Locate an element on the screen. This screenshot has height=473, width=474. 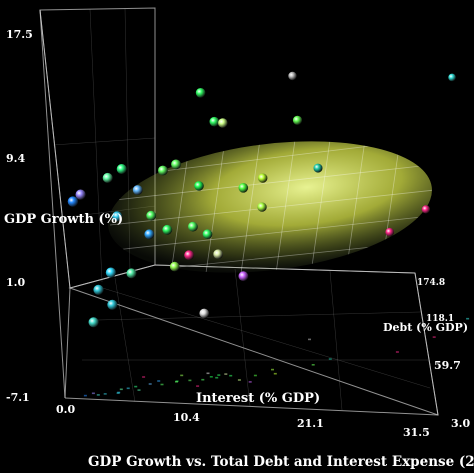
z-tick: 3.0 is located at coordinates (460, 423).